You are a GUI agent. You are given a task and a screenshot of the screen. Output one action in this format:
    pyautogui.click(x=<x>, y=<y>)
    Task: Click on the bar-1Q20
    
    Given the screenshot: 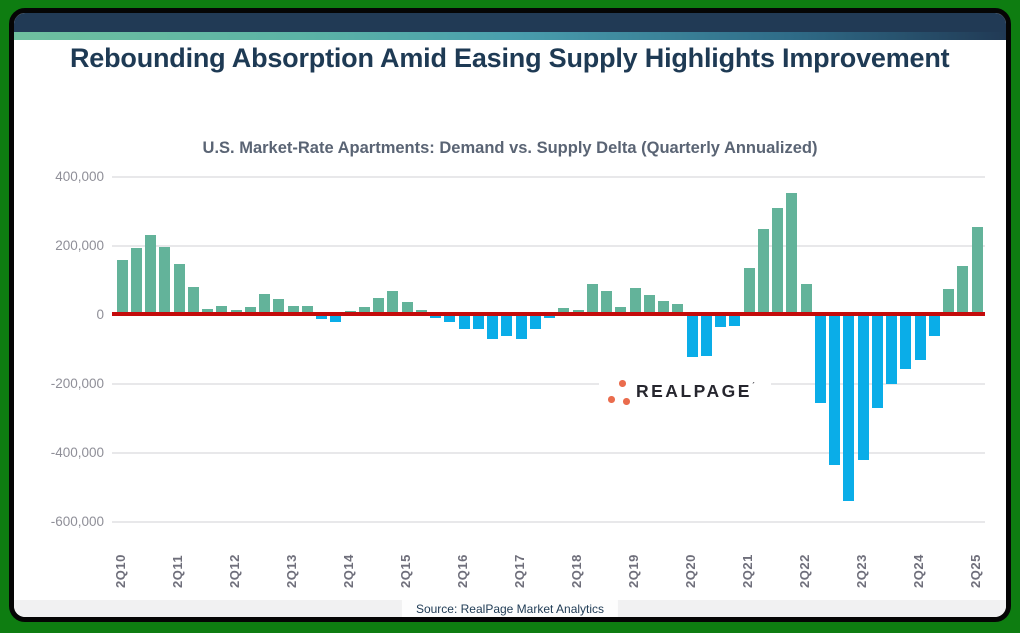 What is the action you would take?
    pyautogui.click(x=678, y=309)
    